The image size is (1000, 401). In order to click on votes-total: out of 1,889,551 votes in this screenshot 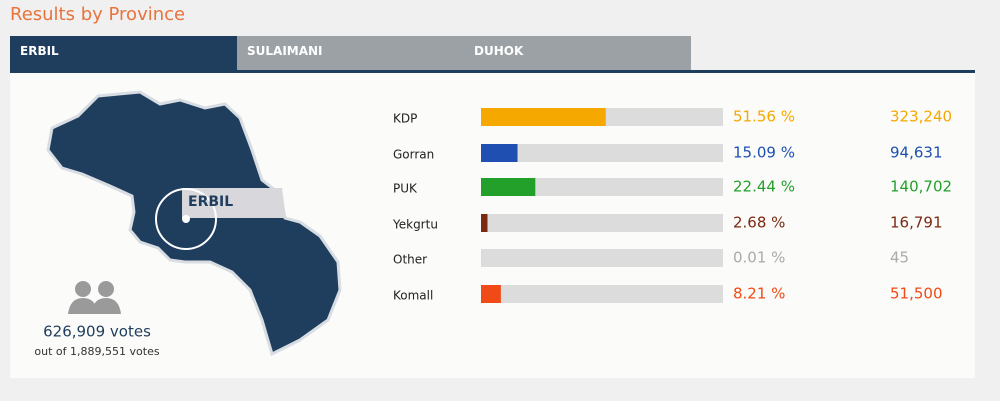, I will do `click(96, 351)`.